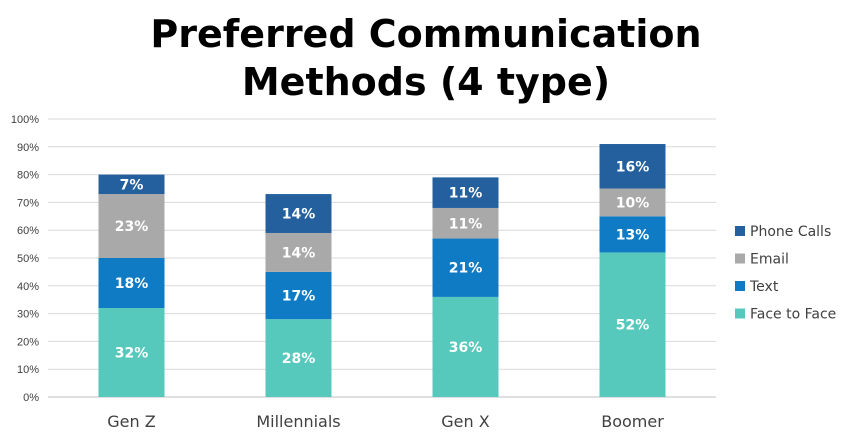 The image size is (852, 440). What do you see at coordinates (28, 231) in the screenshot?
I see `y-tick-label: 60%` at bounding box center [28, 231].